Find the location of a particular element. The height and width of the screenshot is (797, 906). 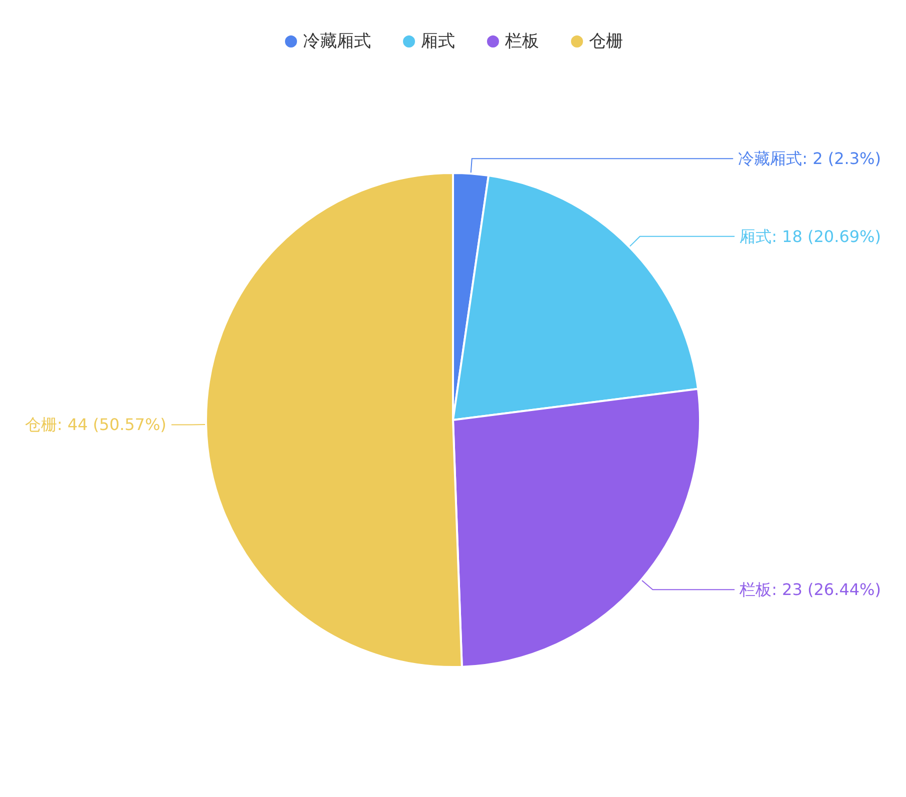

data-label: 栏板: 23 (26.44%) is located at coordinates (809, 590).